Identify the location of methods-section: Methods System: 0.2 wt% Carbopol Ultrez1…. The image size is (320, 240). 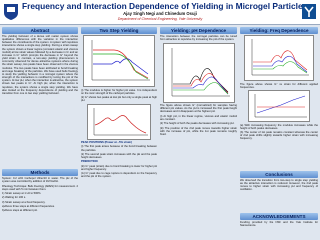
(40, 204).